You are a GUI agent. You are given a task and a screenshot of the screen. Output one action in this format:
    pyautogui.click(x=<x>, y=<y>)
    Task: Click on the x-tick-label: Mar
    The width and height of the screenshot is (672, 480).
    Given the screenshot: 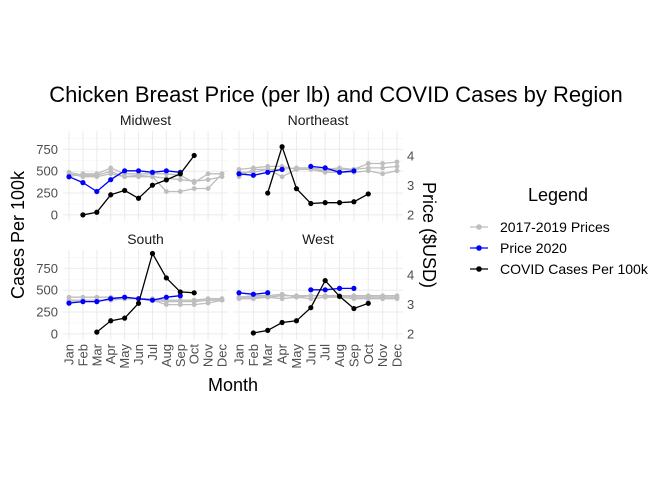 What is the action you would take?
    pyautogui.click(x=267, y=354)
    